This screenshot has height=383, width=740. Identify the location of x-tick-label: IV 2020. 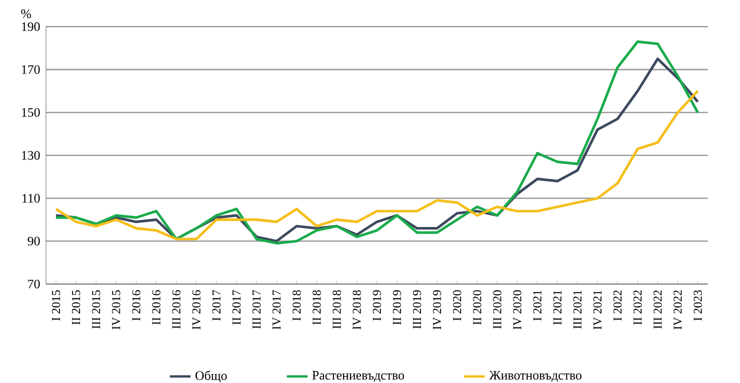
(517, 310).